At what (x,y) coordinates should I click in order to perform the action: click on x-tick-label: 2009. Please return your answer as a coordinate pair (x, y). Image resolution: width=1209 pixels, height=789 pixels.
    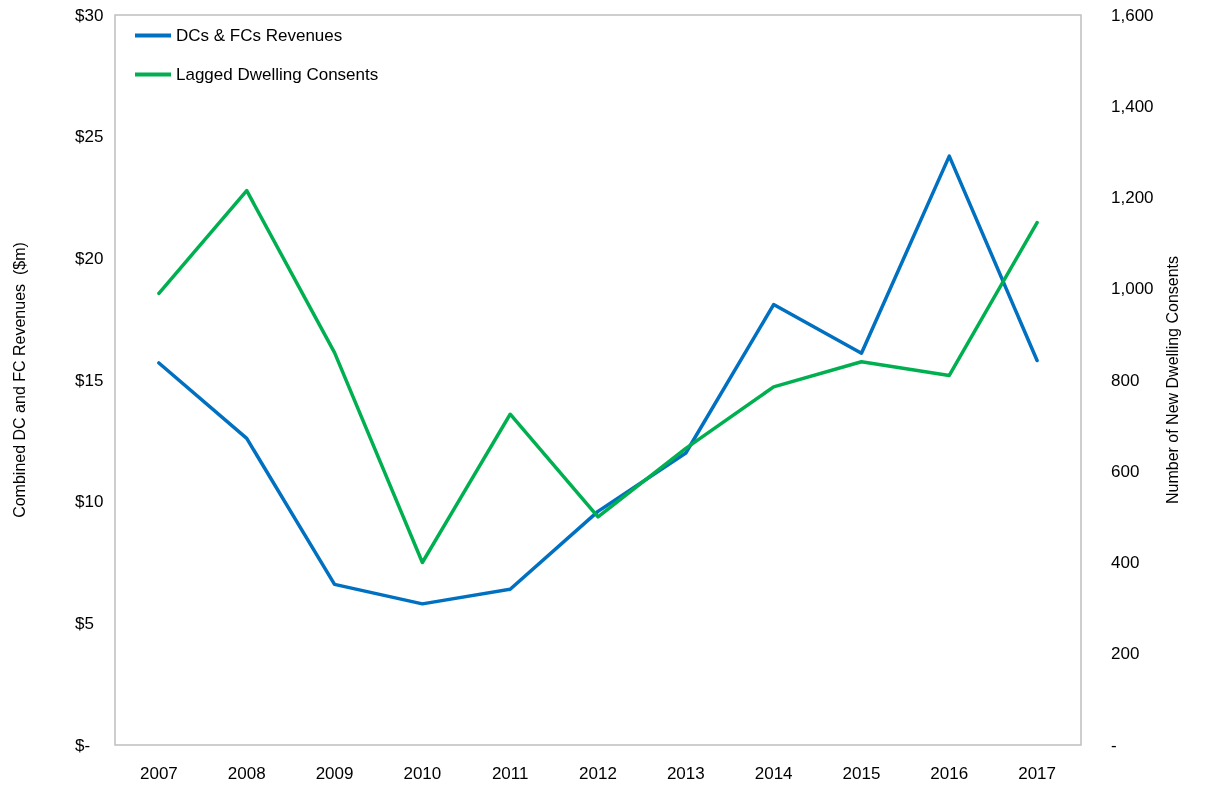
    Looking at the image, I should click on (334, 773).